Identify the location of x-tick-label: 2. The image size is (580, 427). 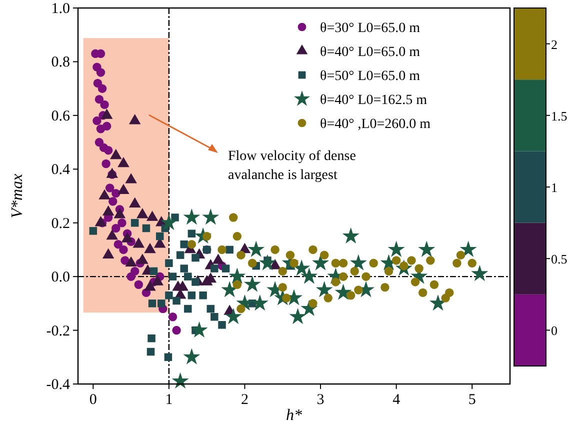
(244, 400).